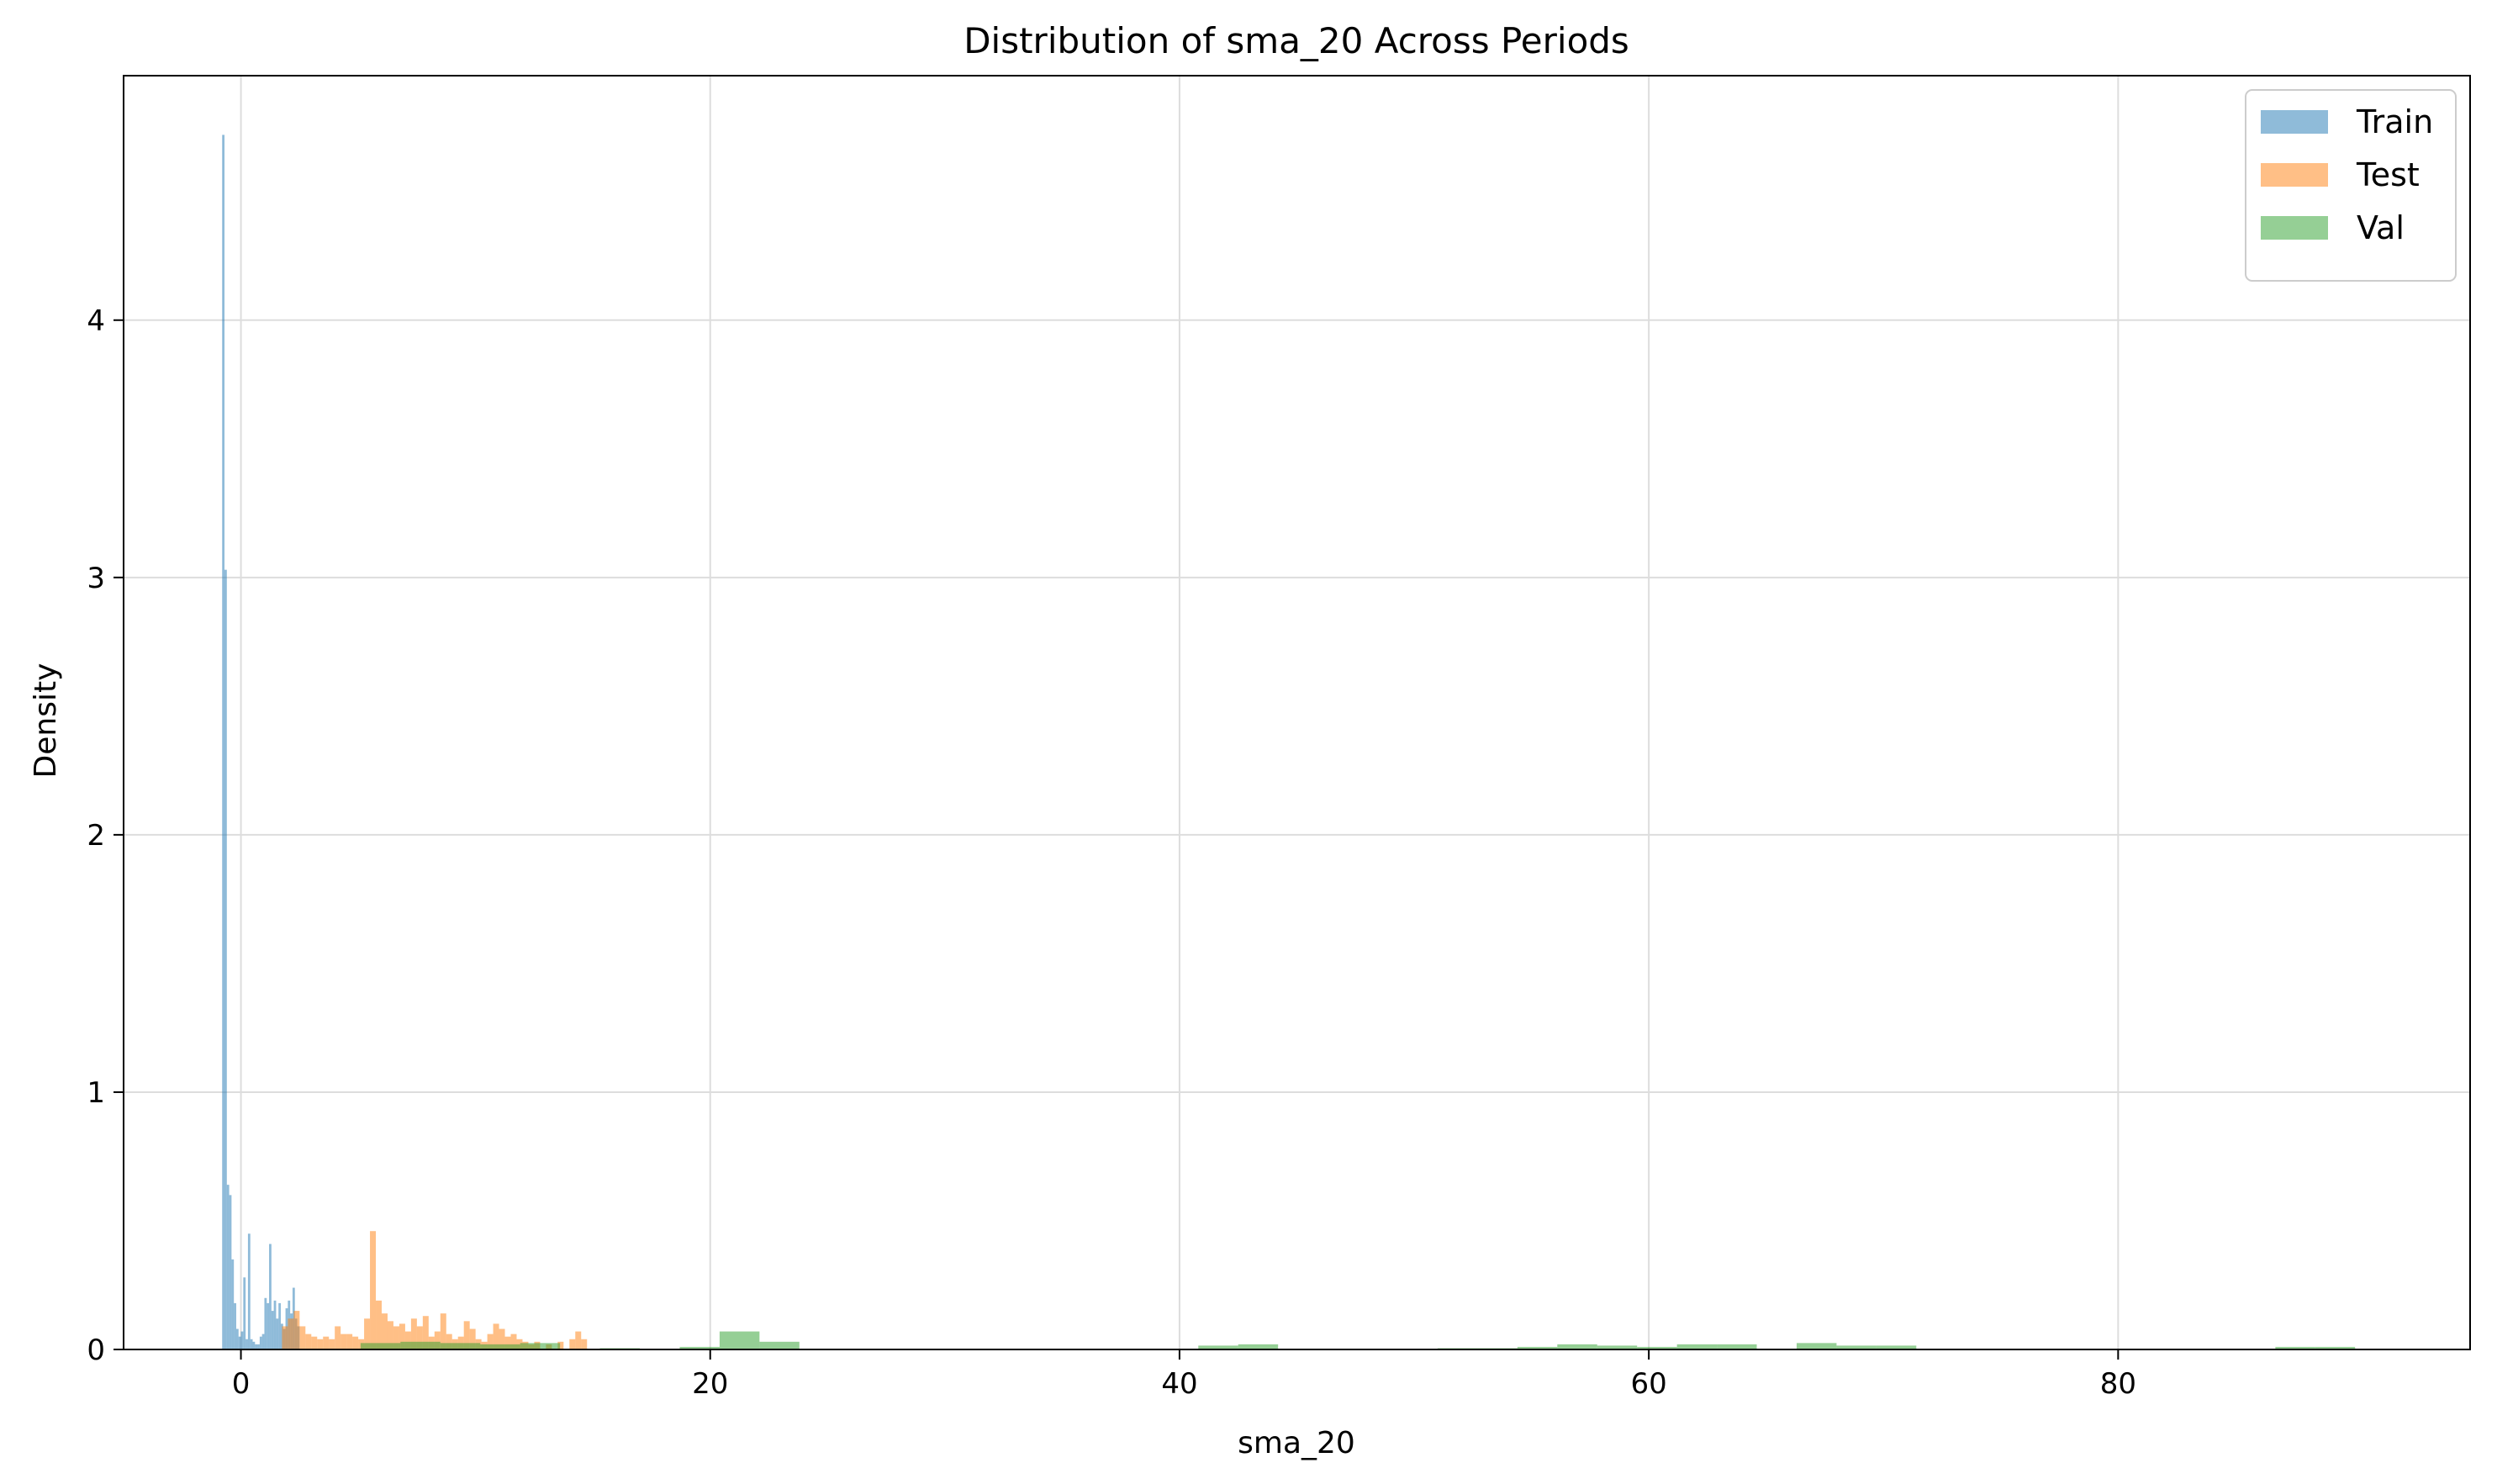 Image resolution: width=2497 pixels, height=1484 pixels. Describe the element at coordinates (1358, 1340) in the screenshot. I see `series-val` at that location.